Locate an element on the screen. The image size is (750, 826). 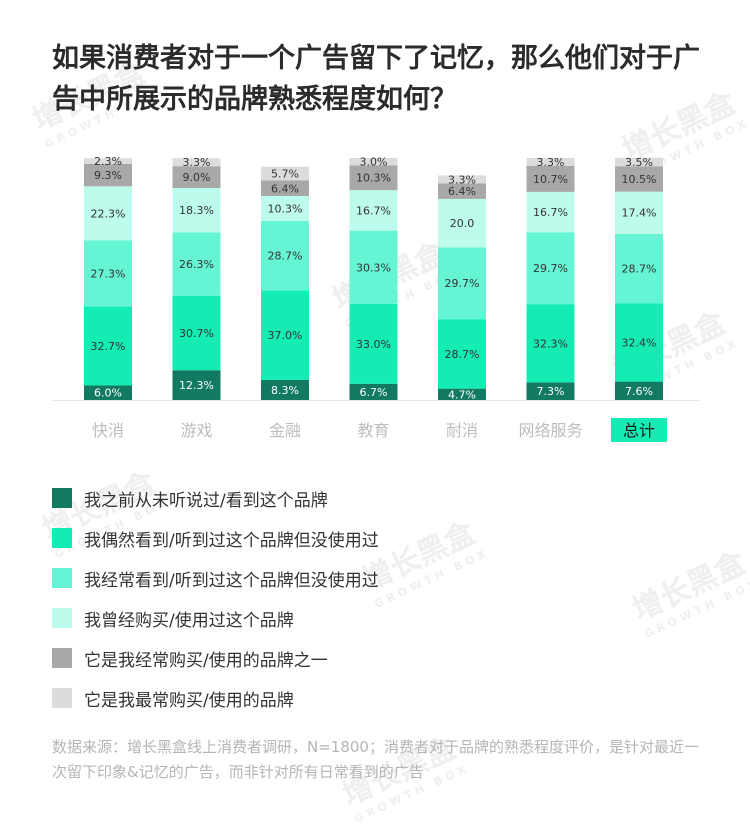
data-label: 30.3% is located at coordinates (373, 267).